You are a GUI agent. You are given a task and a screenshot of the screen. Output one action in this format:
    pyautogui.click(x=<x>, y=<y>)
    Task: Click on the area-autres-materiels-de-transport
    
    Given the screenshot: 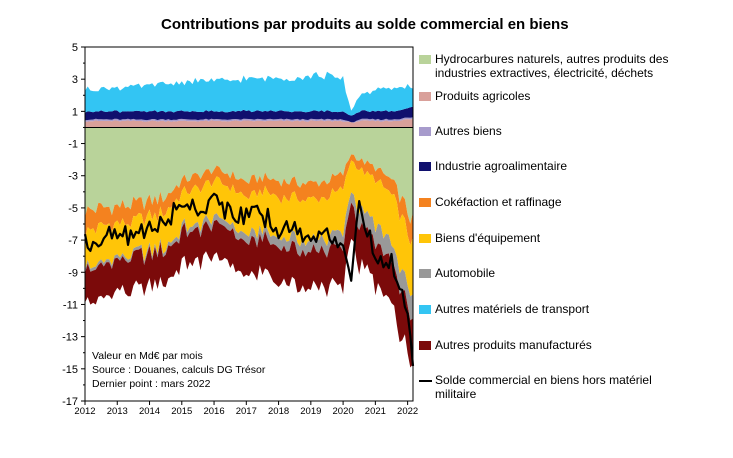 What is the action you would take?
    pyautogui.click(x=249, y=93)
    